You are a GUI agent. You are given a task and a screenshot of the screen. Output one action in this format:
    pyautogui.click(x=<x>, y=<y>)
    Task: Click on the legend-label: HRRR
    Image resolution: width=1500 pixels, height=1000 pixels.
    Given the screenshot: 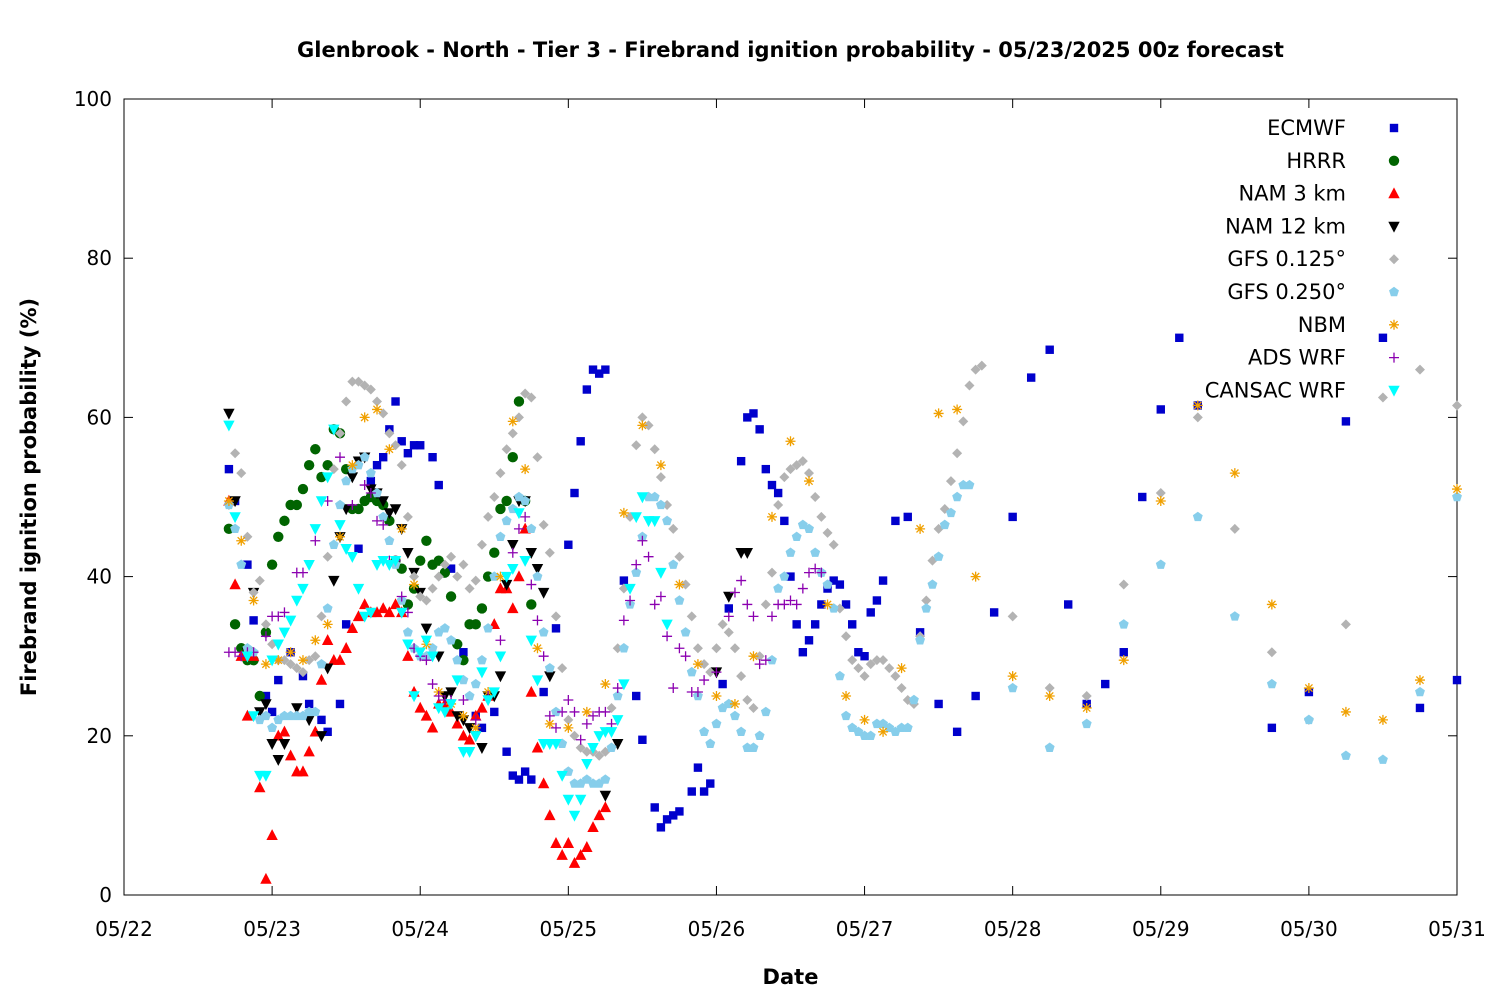 What is the action you would take?
    pyautogui.click(x=1316, y=161)
    